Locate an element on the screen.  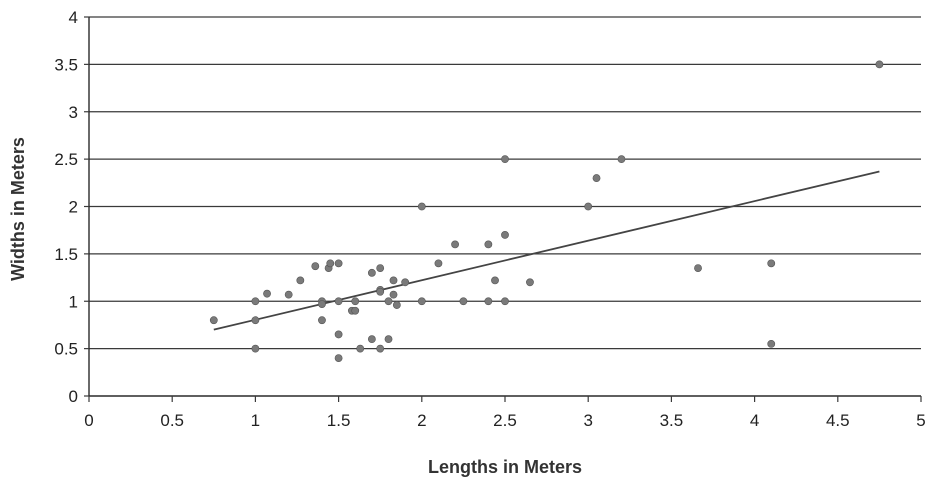
x-axis-title: Lengths in Meters is located at coordinates (505, 467).